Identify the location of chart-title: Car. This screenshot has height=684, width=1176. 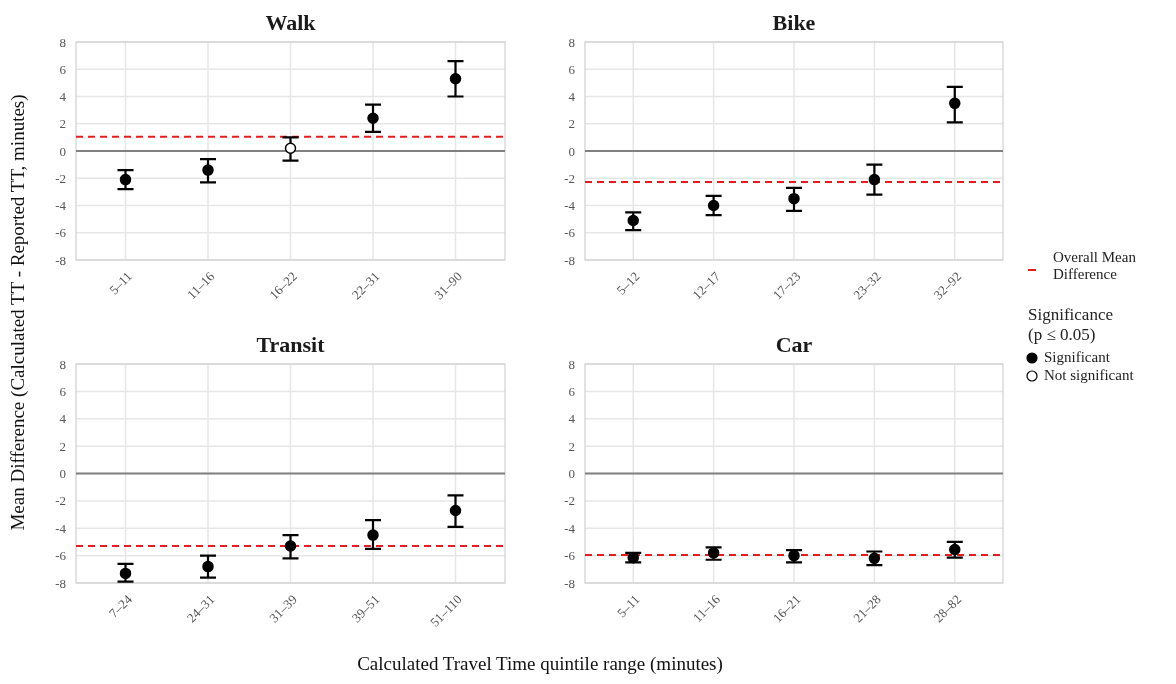
(794, 344).